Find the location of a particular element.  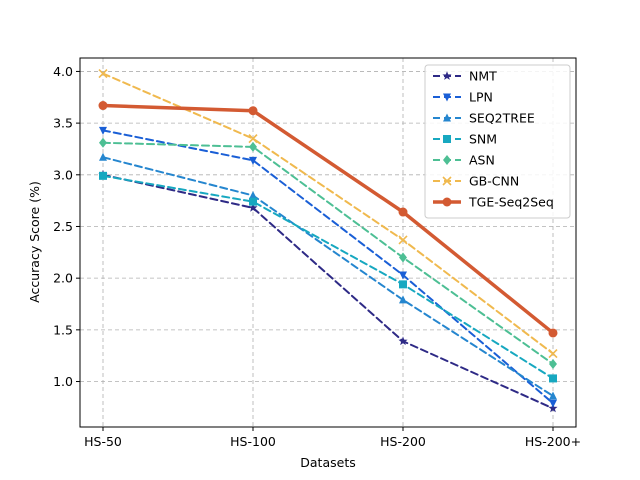

legend-item: TGE-Seq2Seq is located at coordinates (493, 202).